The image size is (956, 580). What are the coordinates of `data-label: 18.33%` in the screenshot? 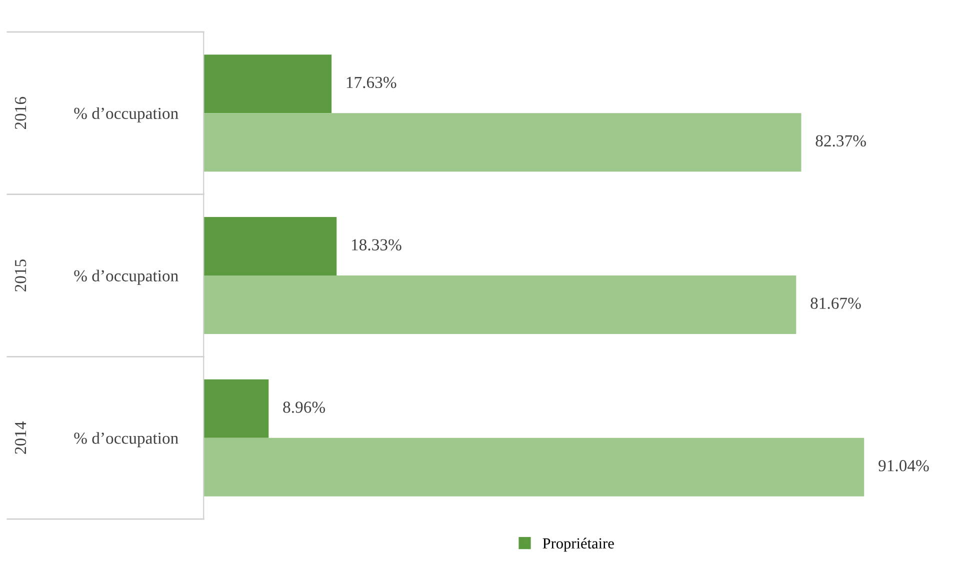 It's located at (377, 245).